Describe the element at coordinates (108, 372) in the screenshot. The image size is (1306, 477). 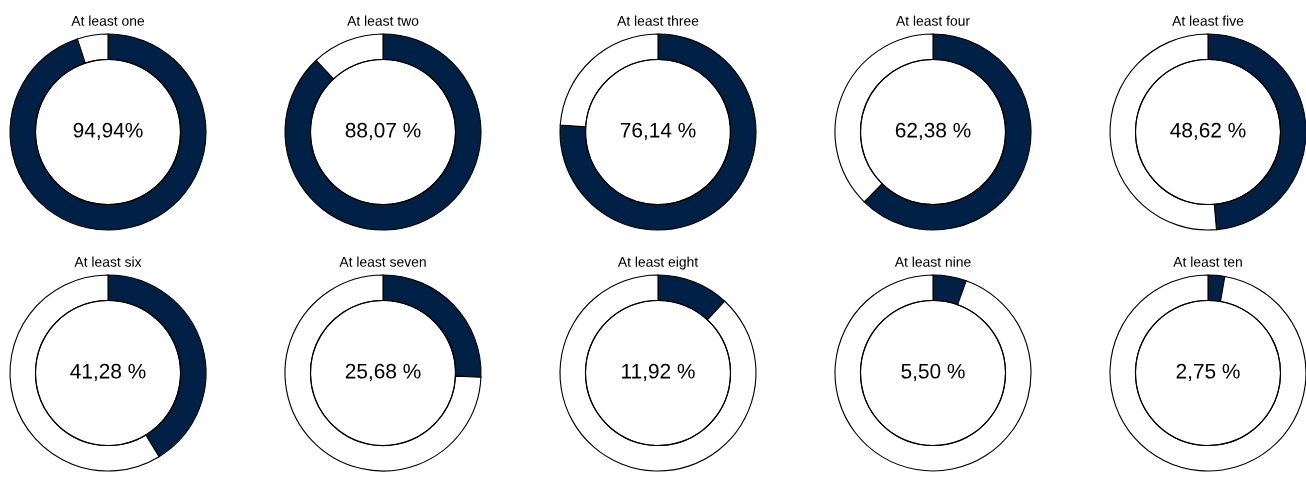
I see `text: 41,28 %` at that location.